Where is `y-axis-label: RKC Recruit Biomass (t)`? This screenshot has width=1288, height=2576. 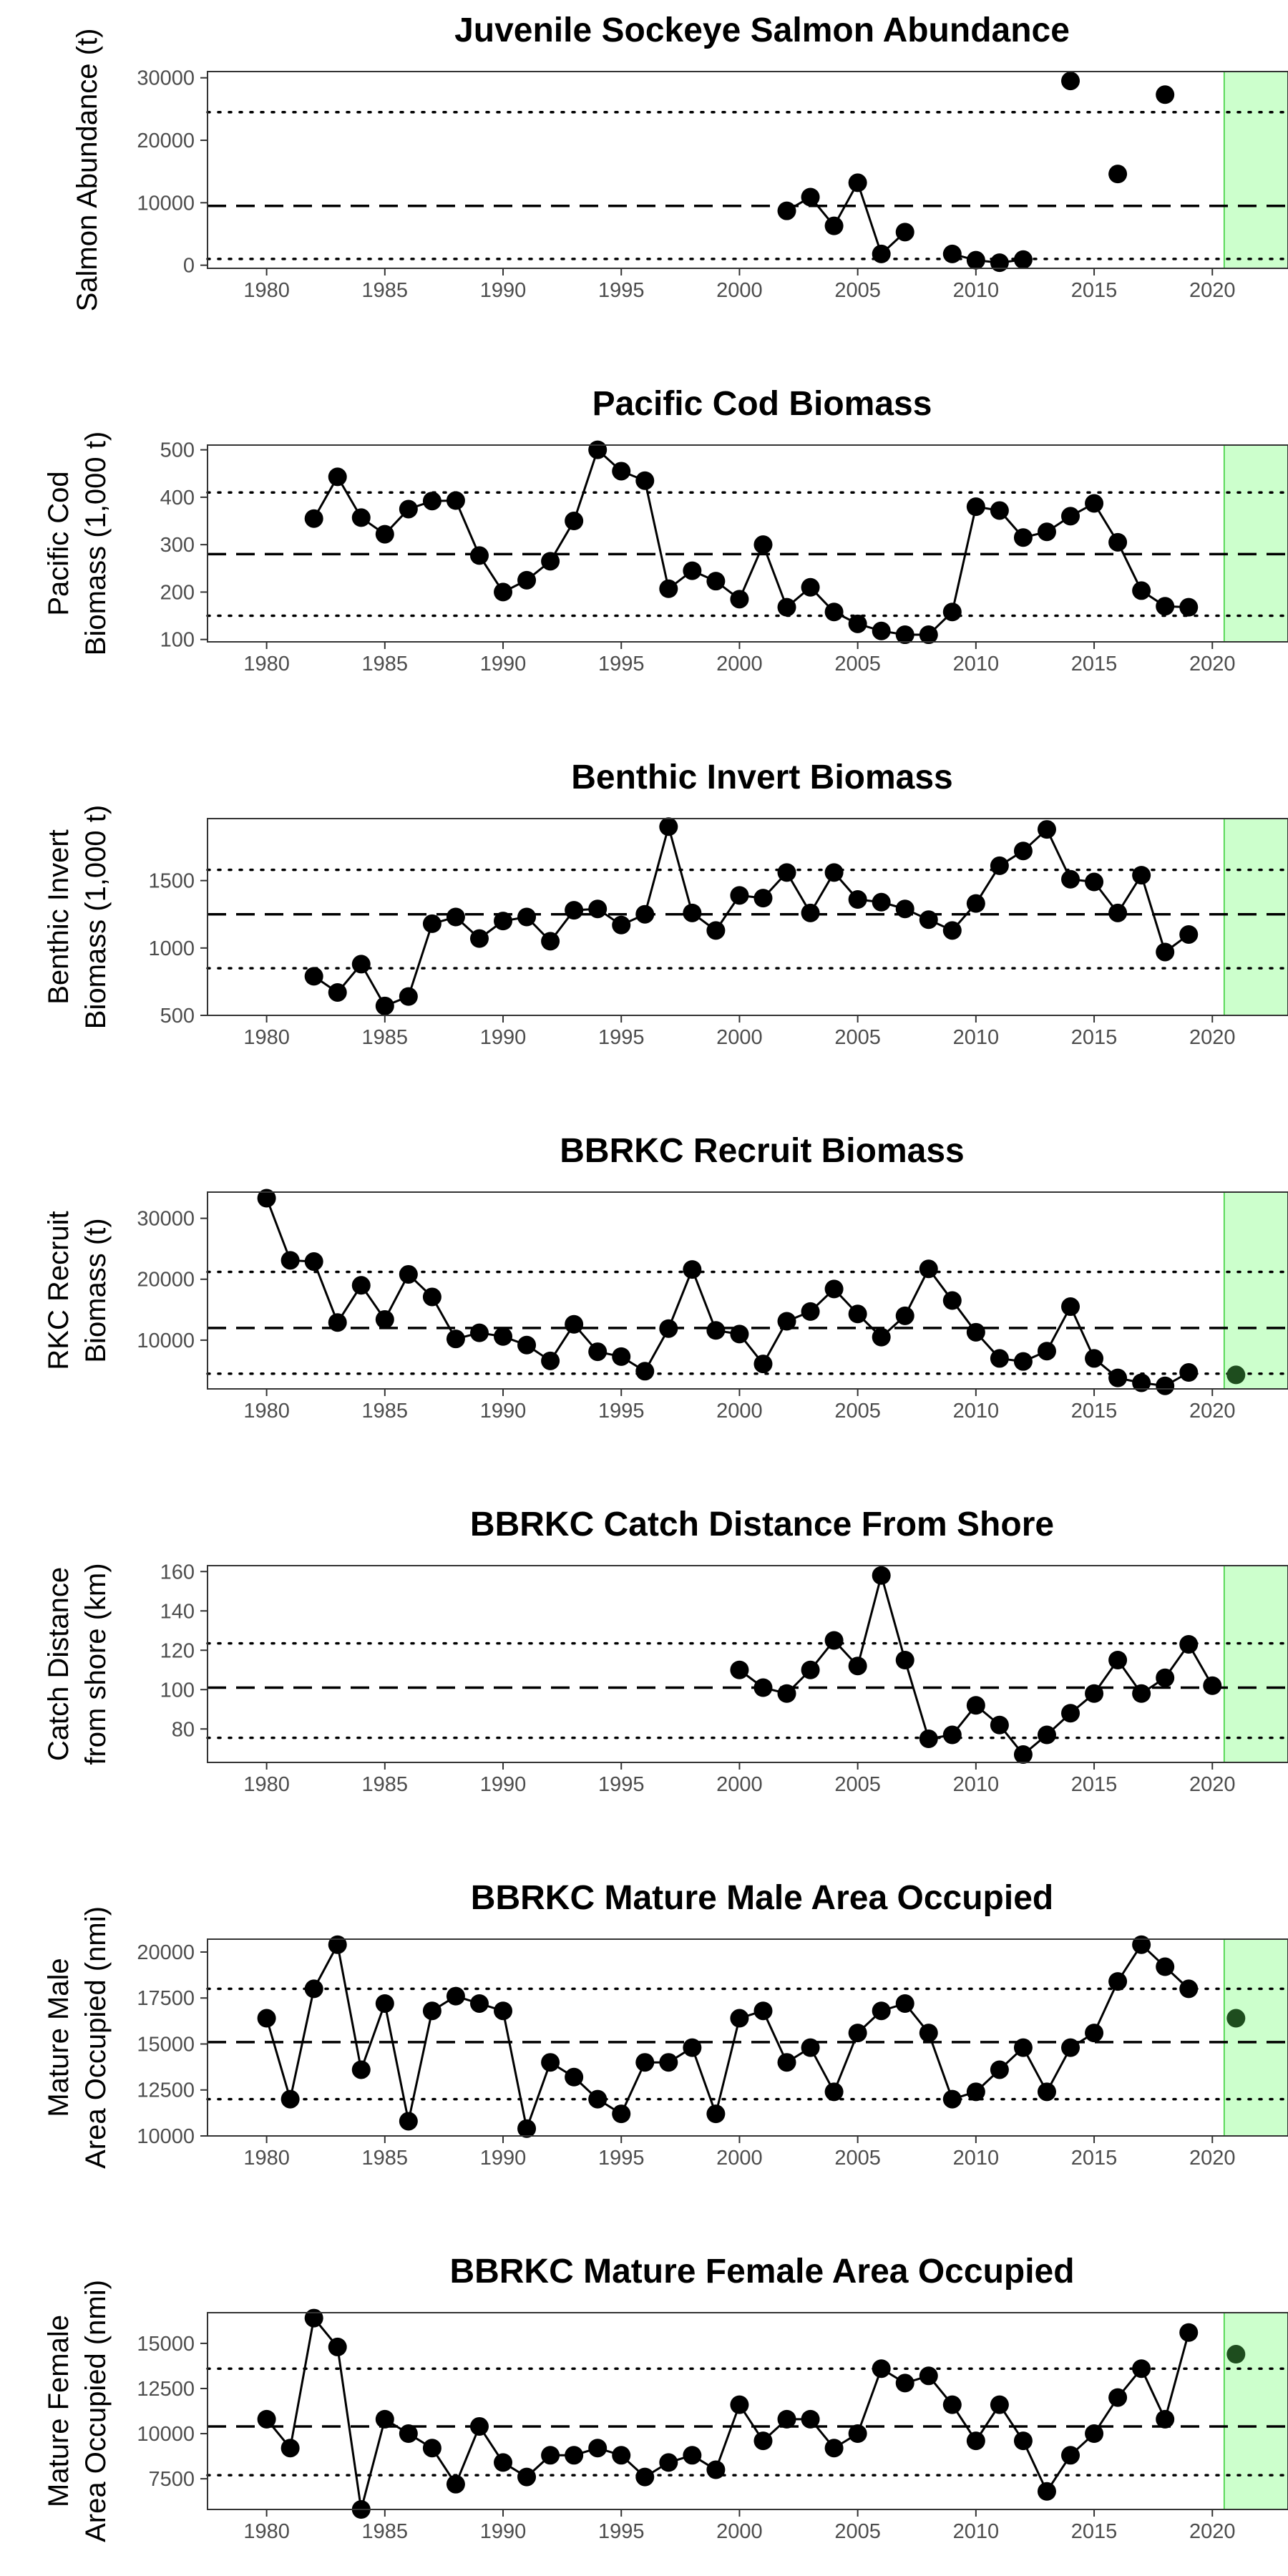
y-axis-label: RKC Recruit Biomass (t) is located at coordinates (77, 1290).